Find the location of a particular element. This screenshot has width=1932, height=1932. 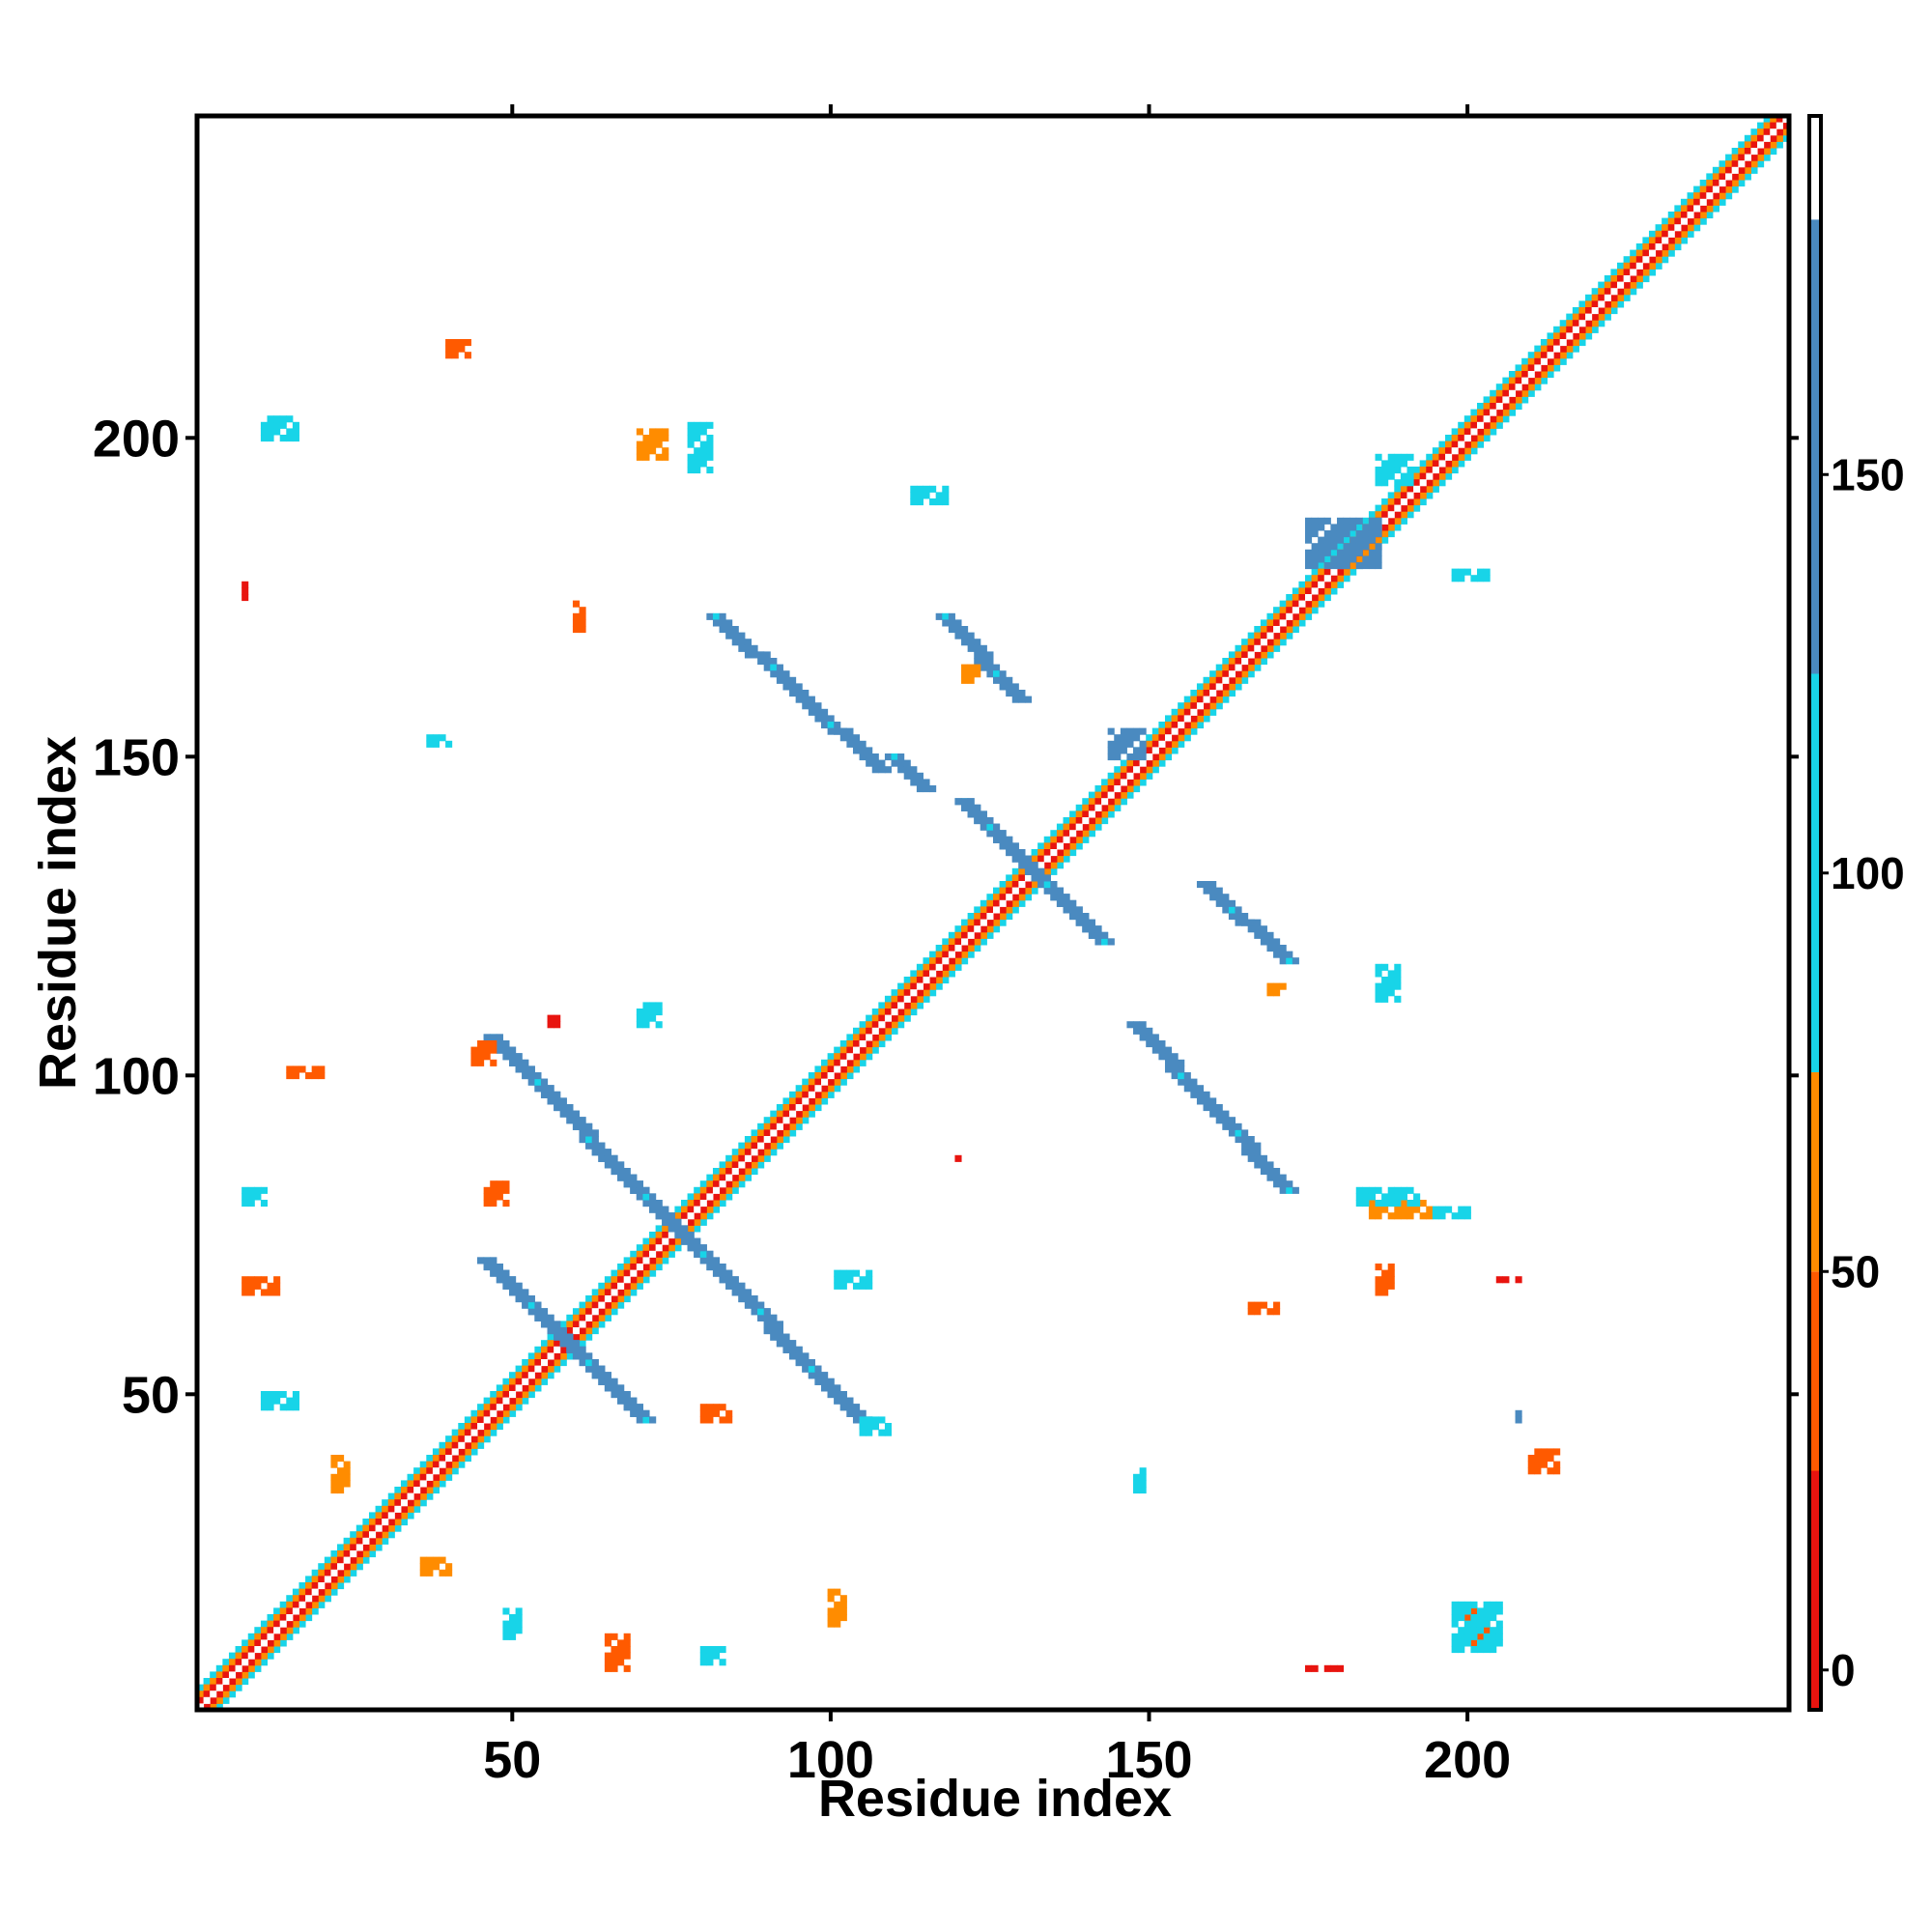

y-tick-label: 100 is located at coordinates (136, 1076).